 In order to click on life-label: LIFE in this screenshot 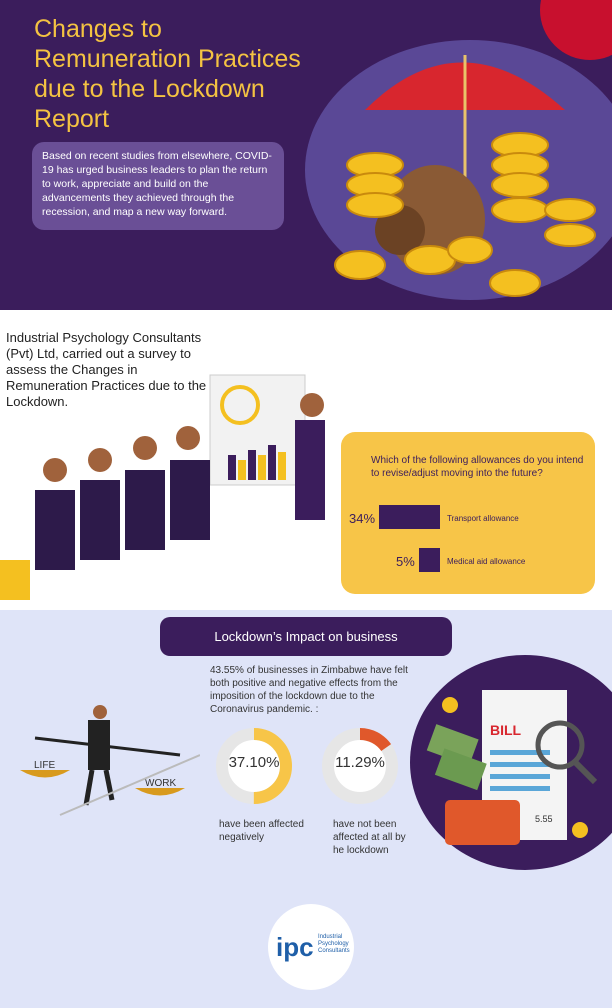, I will do `click(44, 765)`.